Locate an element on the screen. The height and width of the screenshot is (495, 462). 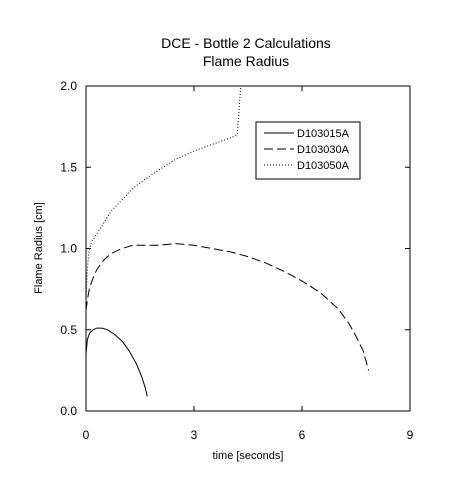
y-tick-label: 2.0 is located at coordinates (68, 86).